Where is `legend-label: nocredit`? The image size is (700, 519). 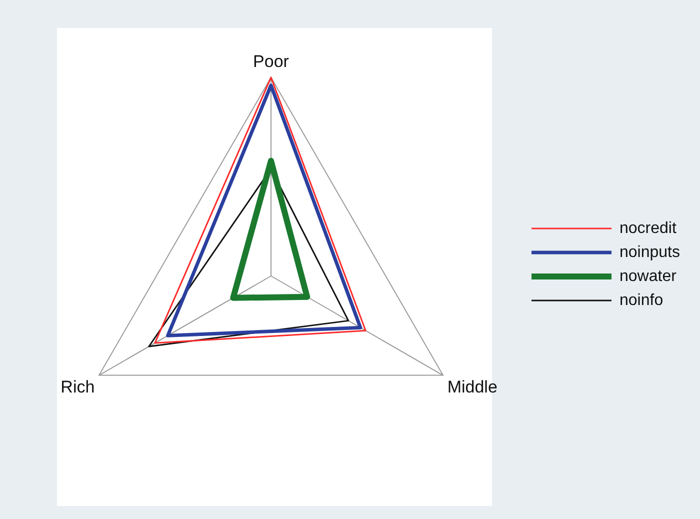
legend-label: nocredit is located at coordinates (648, 228).